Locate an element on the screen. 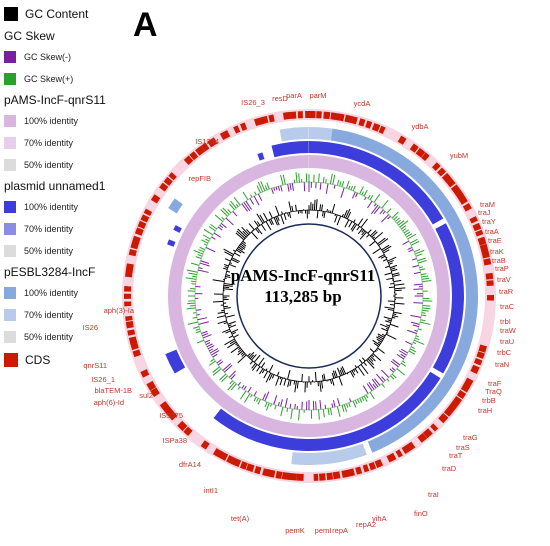 The width and height of the screenshot is (550, 546). gene-label: ydbA is located at coordinates (419, 126).